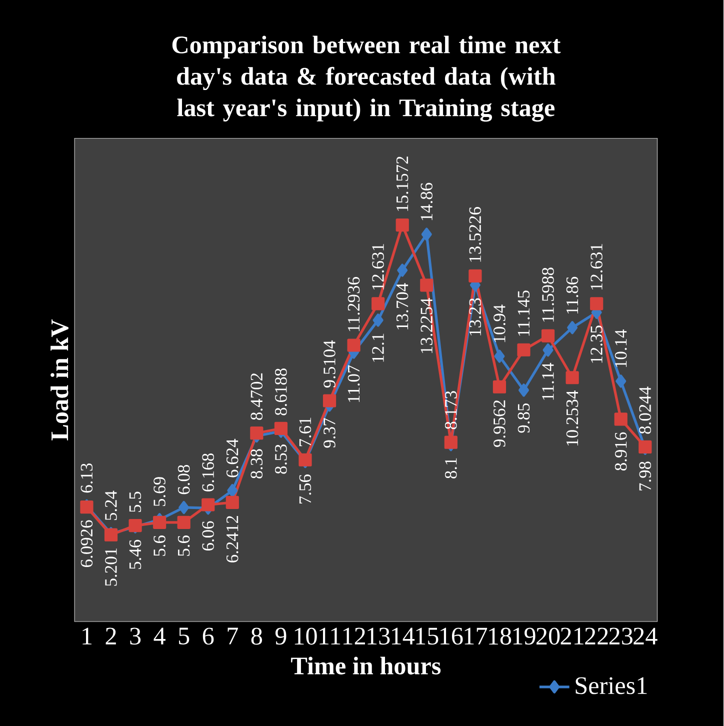 The height and width of the screenshot is (726, 724). I want to click on x-tick-label: 16, so click(452, 636).